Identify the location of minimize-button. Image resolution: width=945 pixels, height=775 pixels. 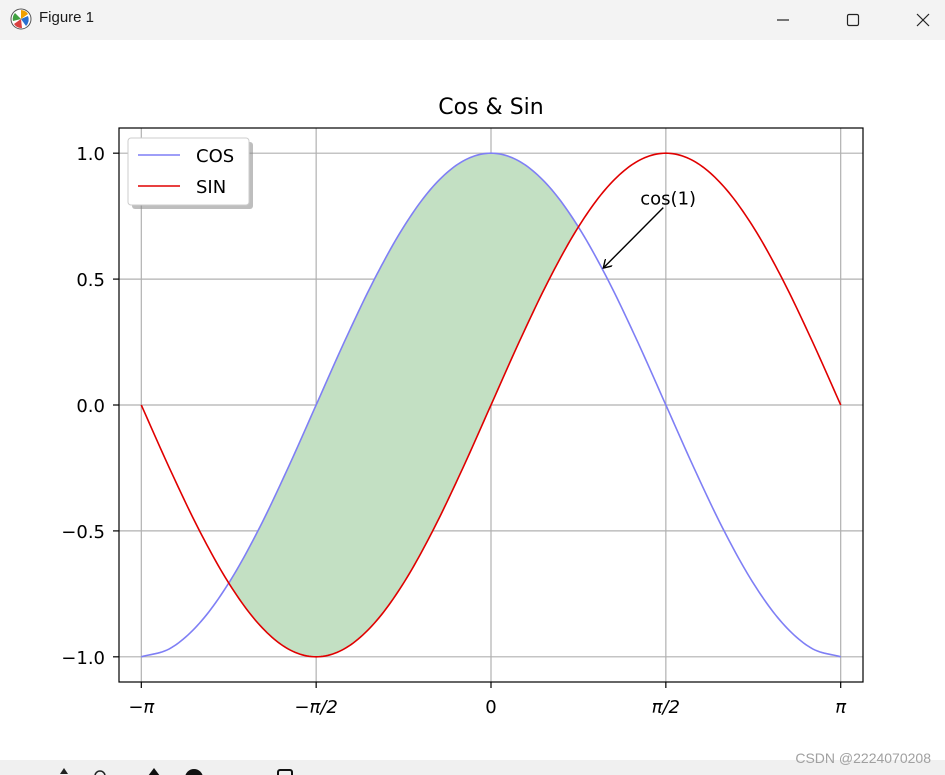
(783, 20).